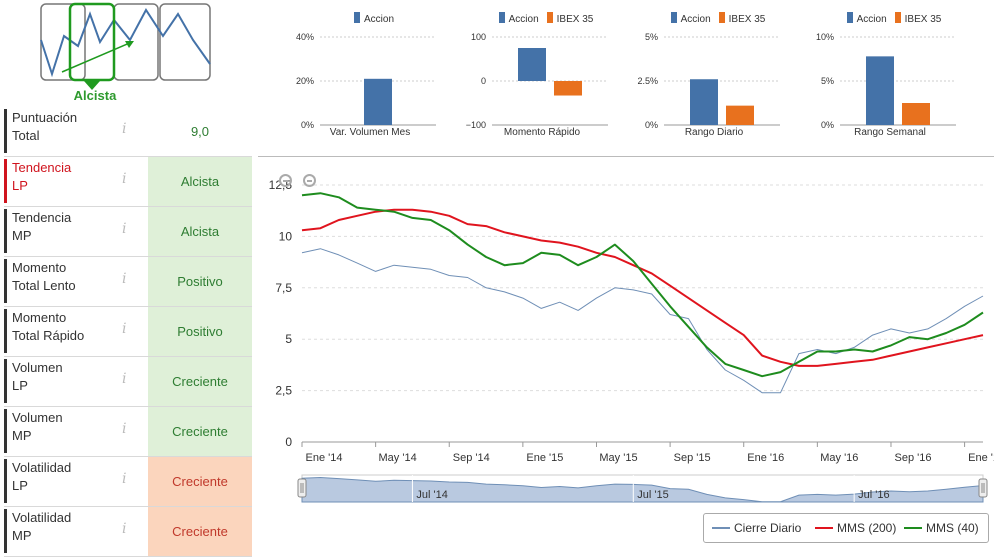  Describe the element at coordinates (95, 95) in the screenshot. I see `signal-label: Alcista` at that location.